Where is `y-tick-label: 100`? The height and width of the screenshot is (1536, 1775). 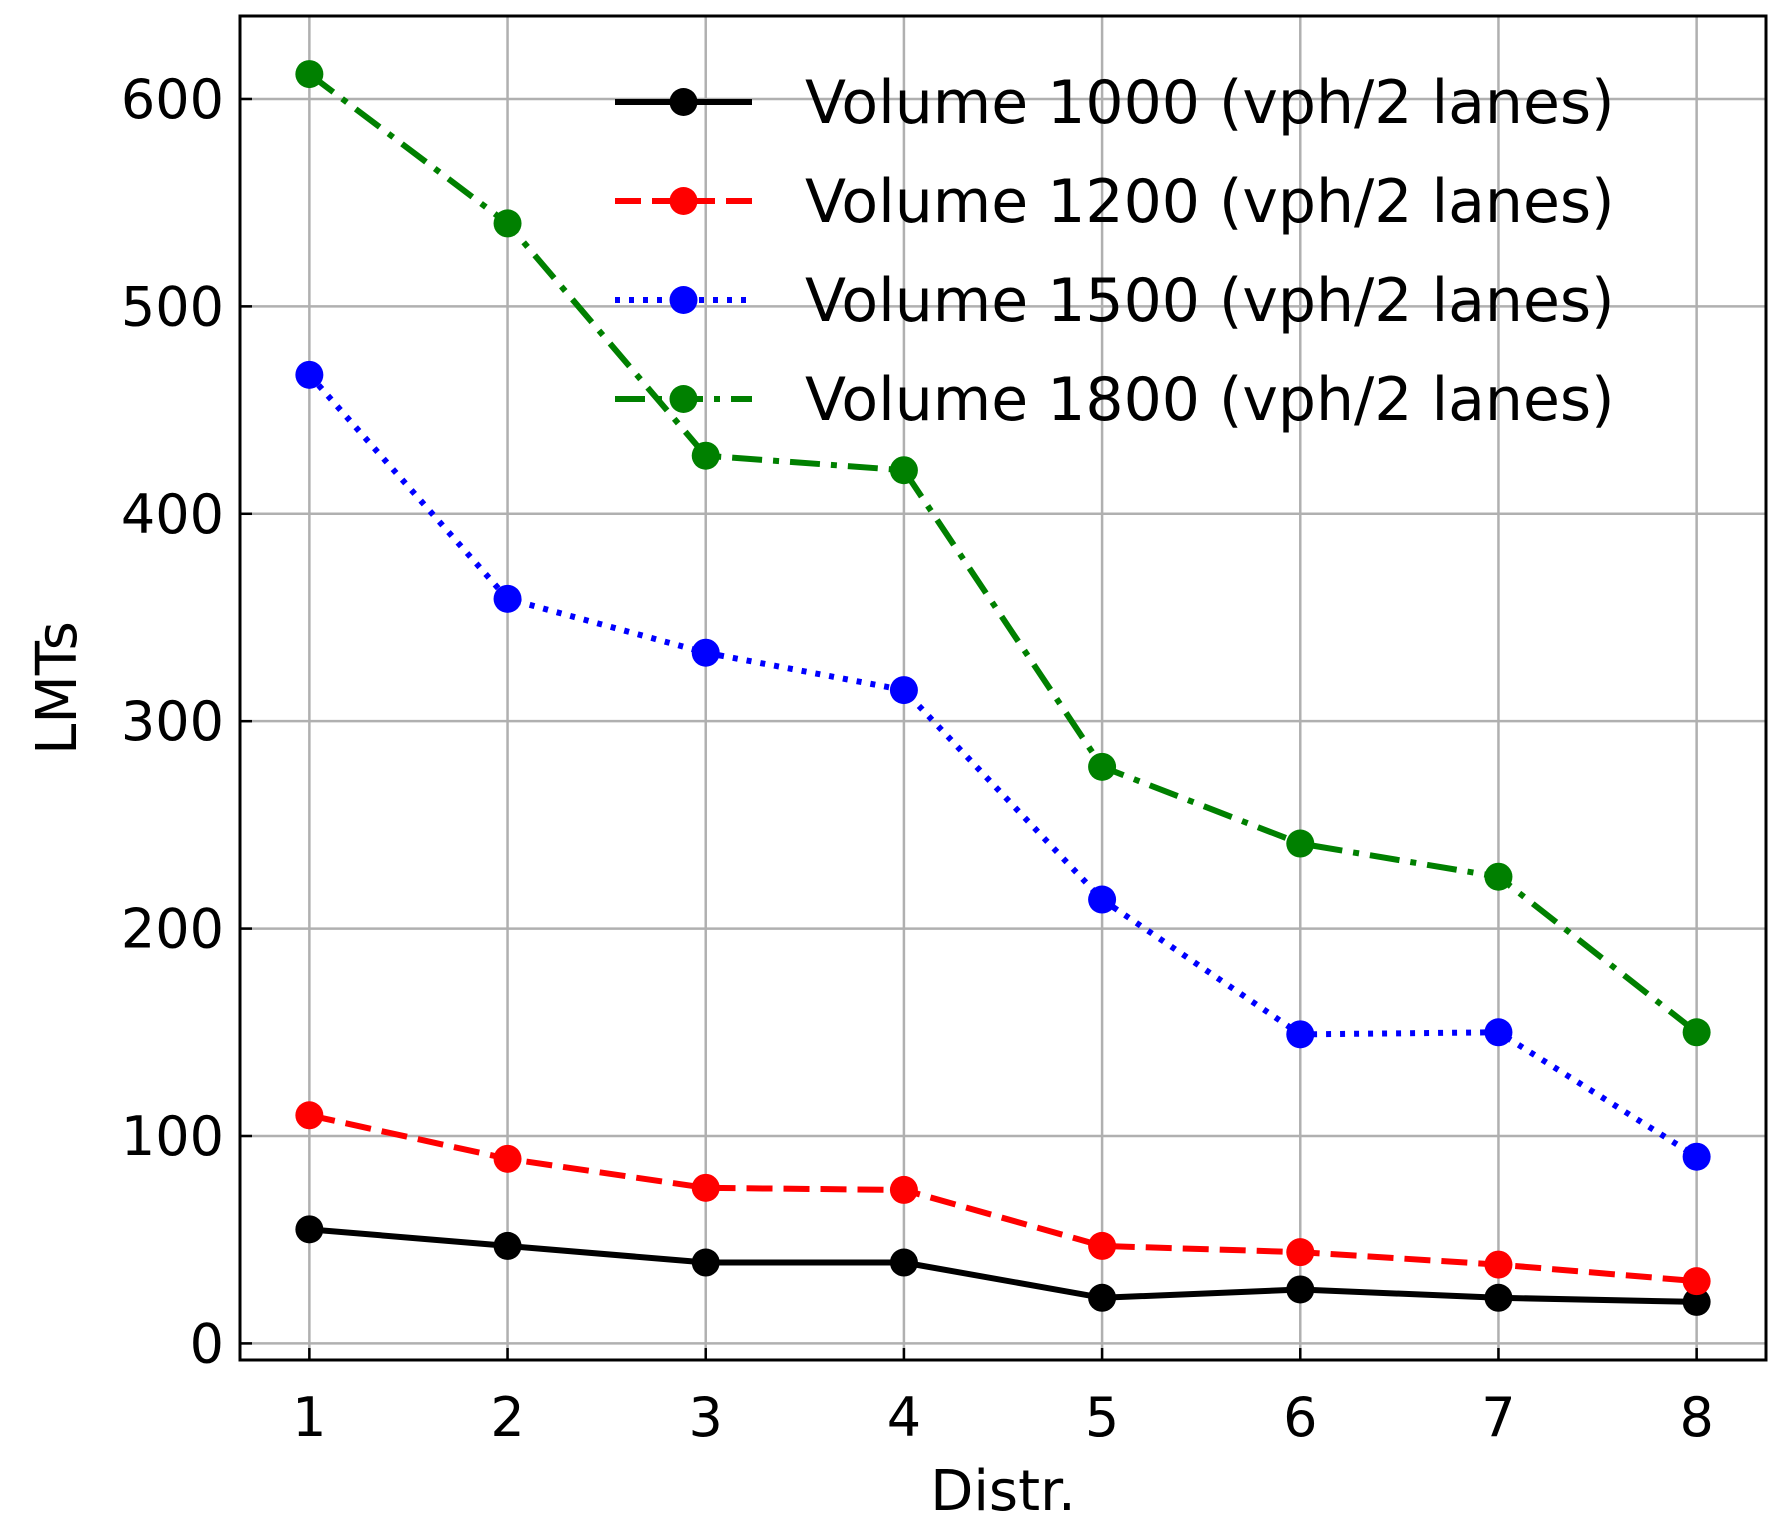
y-tick-label: 100 is located at coordinates (172, 1136).